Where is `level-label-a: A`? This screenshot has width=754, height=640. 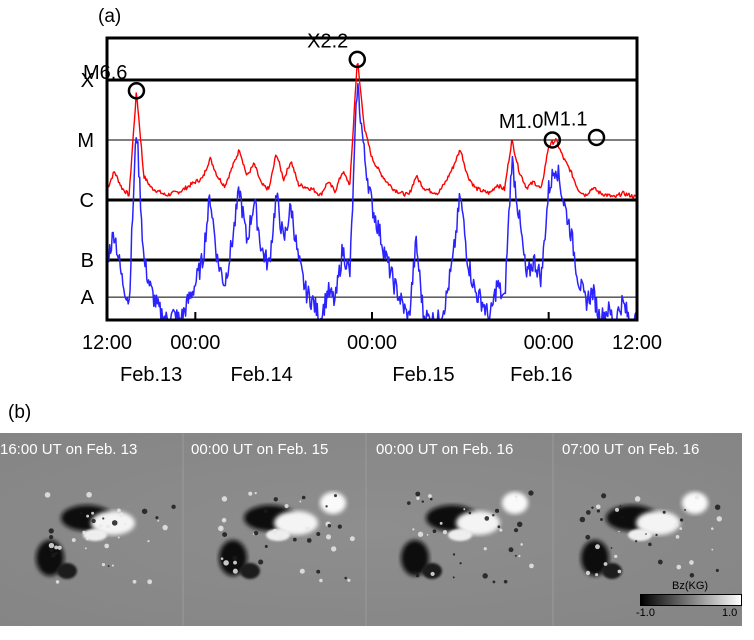
level-label-a: A is located at coordinates (88, 298).